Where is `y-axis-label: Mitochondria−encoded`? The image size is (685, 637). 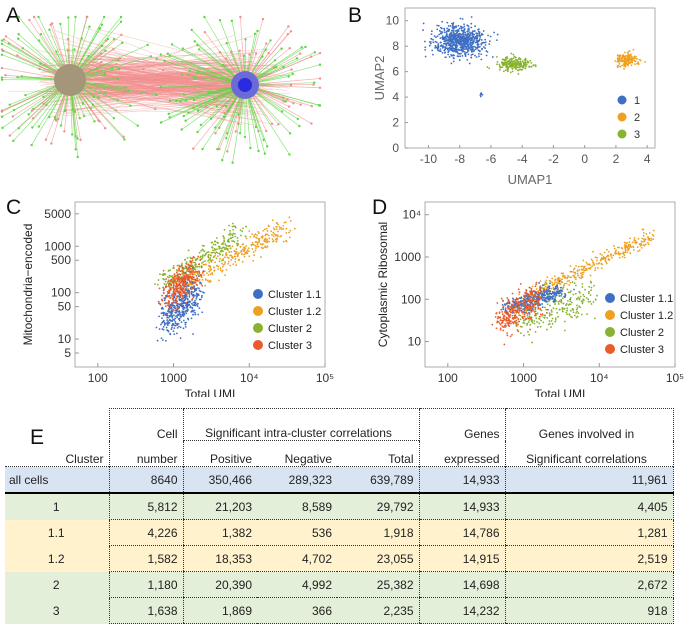 y-axis-label: Mitochondria−encoded is located at coordinates (28, 285).